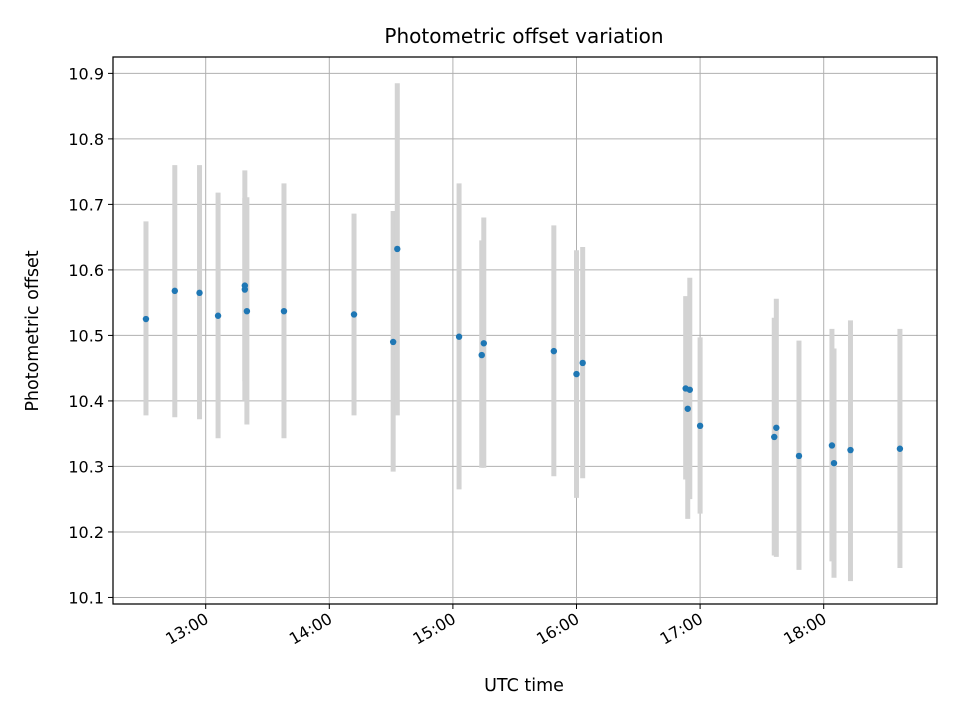 This screenshot has height=720, width=960. I want to click on y-tick-label: 10.1, so click(86, 597).